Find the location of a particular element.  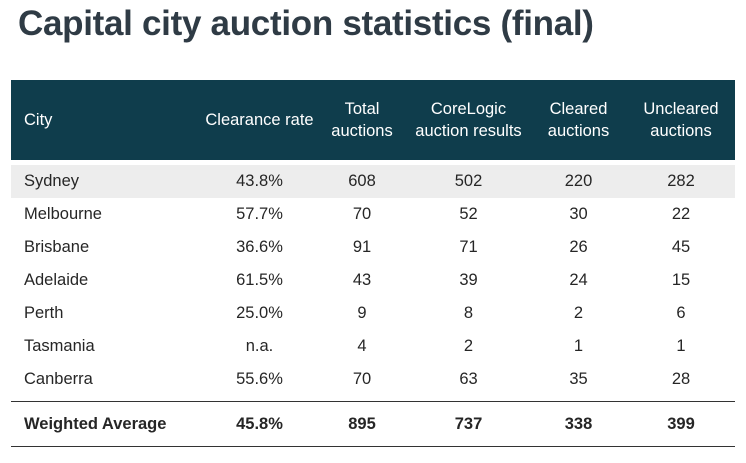

cell-total-auctions: 4 is located at coordinates (362, 346).